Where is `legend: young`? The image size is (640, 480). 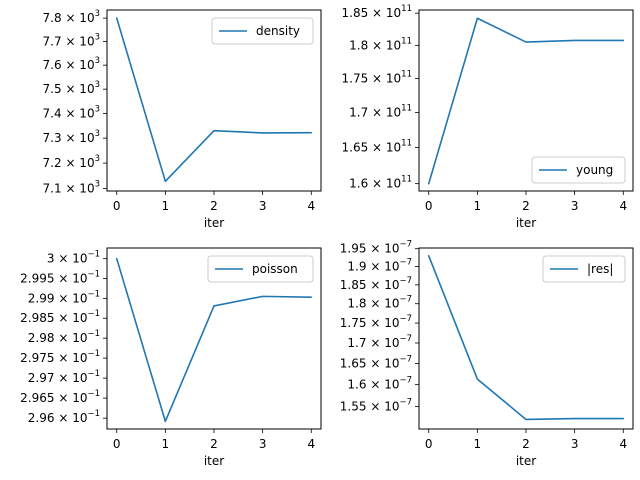 legend: young is located at coordinates (578, 170).